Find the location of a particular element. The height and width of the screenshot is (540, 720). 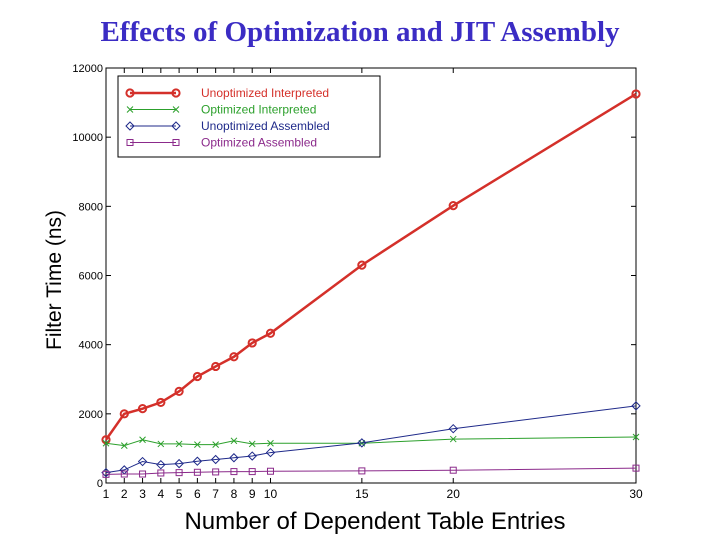

series-optimized-assembled is located at coordinates (371, 471).